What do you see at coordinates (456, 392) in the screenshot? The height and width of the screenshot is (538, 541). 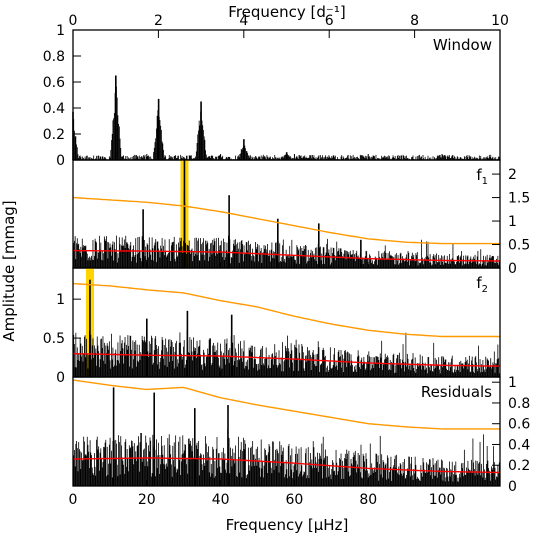 I see `panel-annotation-residuals: Residuals` at bounding box center [456, 392].